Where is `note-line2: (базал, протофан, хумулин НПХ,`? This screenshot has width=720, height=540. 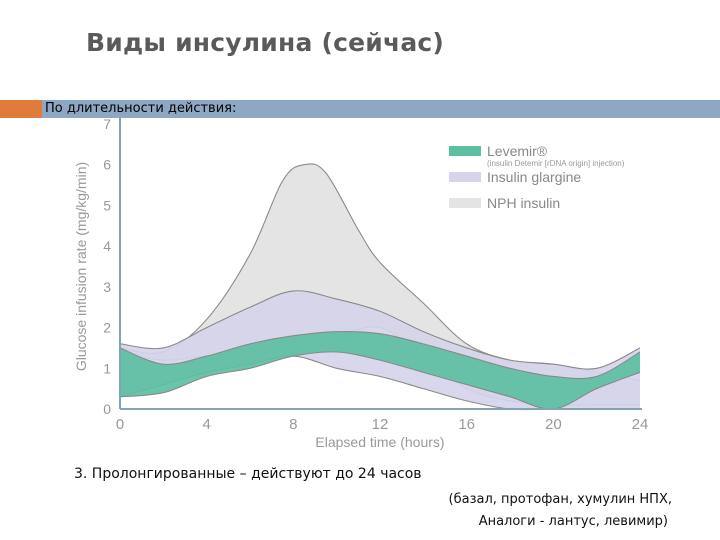
note-line2: (базал, протофан, хумулин НПХ, is located at coordinates (560, 499).